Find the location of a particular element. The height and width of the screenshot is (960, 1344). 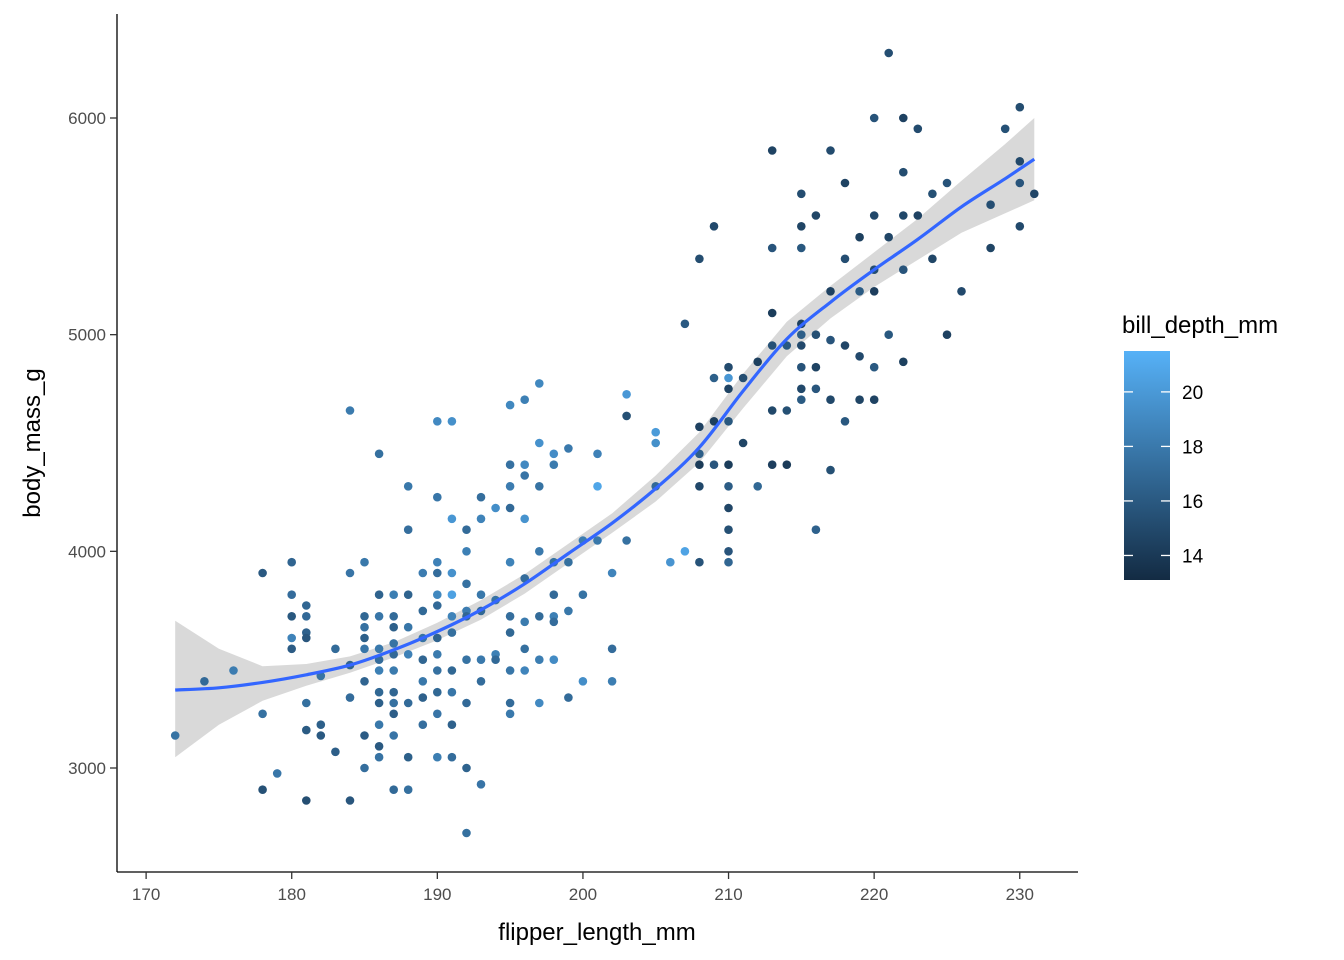

x-tick-label: 210 is located at coordinates (728, 894).